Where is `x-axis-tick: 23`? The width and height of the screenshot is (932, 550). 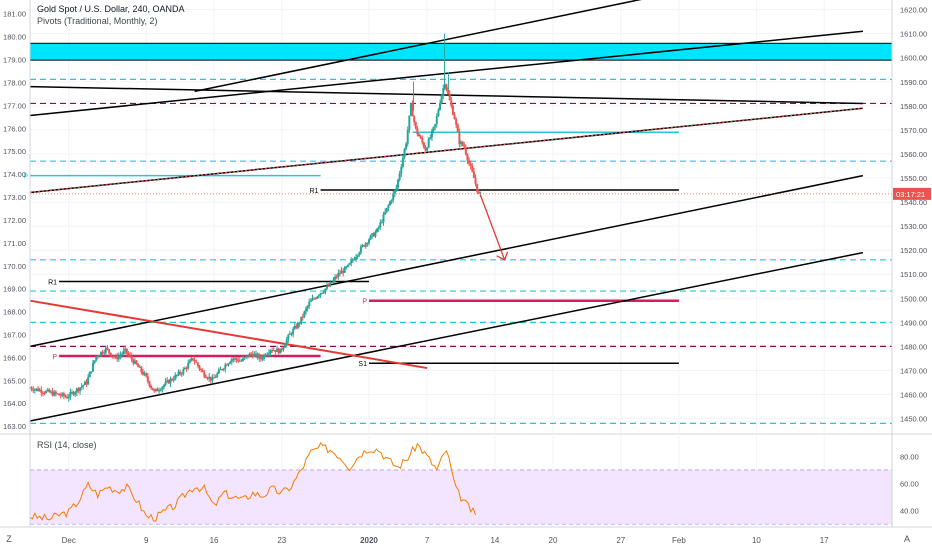
x-axis-tick: 23 is located at coordinates (281, 540).